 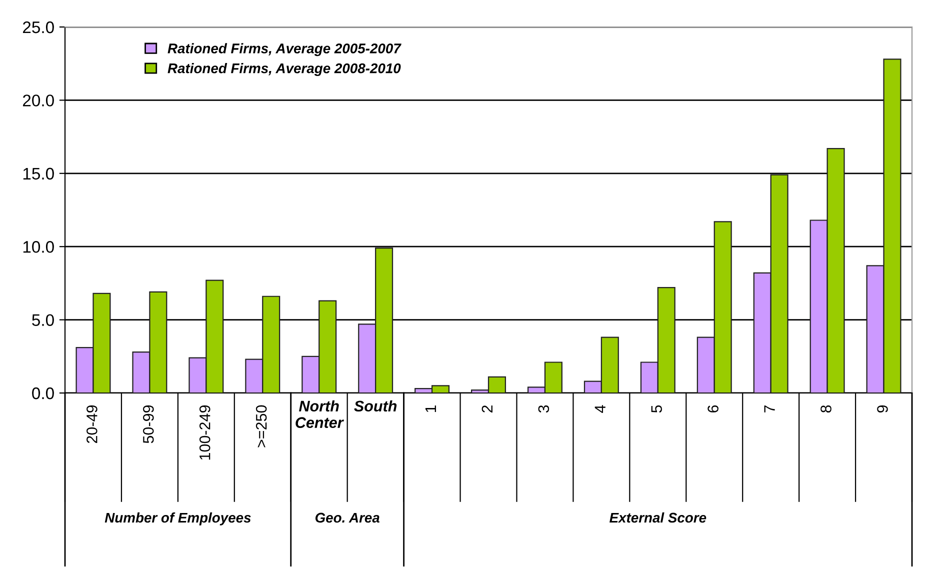 What do you see at coordinates (320, 414) in the screenshot?
I see `x-tick-label: North Center` at bounding box center [320, 414].